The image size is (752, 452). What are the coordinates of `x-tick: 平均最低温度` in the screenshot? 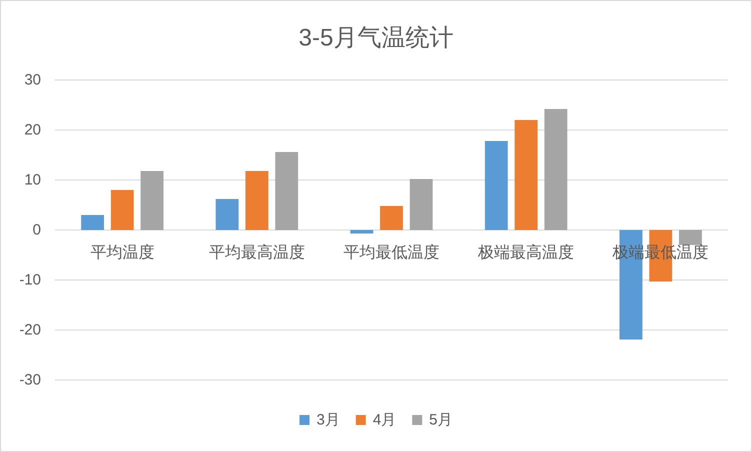 It's located at (392, 253).